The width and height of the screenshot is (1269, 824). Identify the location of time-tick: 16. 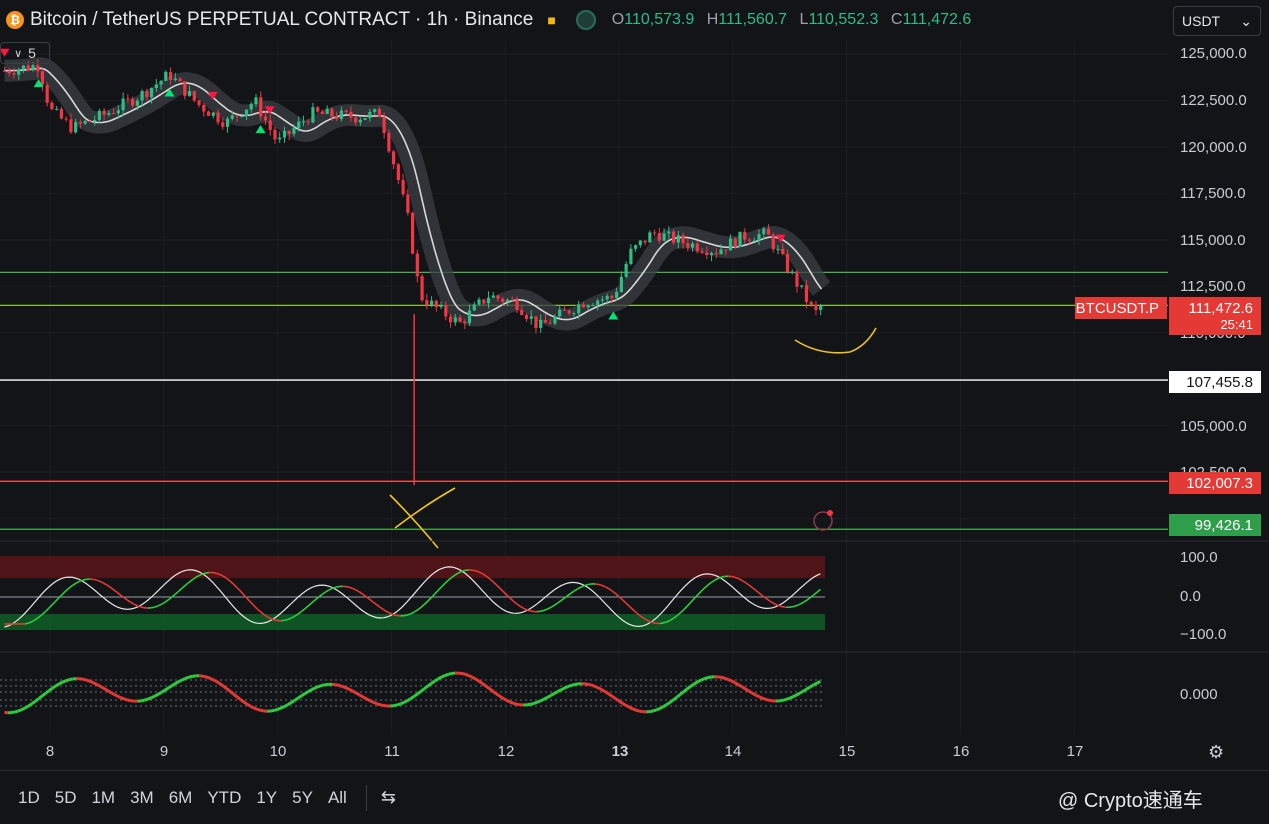
(961, 751).